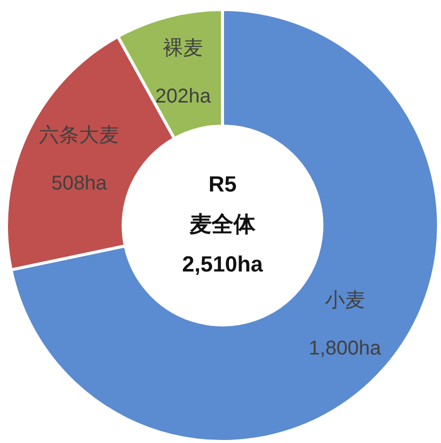 The image size is (441, 443). Describe the element at coordinates (183, 96) in the screenshot. I see `data-label: 202ha` at that location.